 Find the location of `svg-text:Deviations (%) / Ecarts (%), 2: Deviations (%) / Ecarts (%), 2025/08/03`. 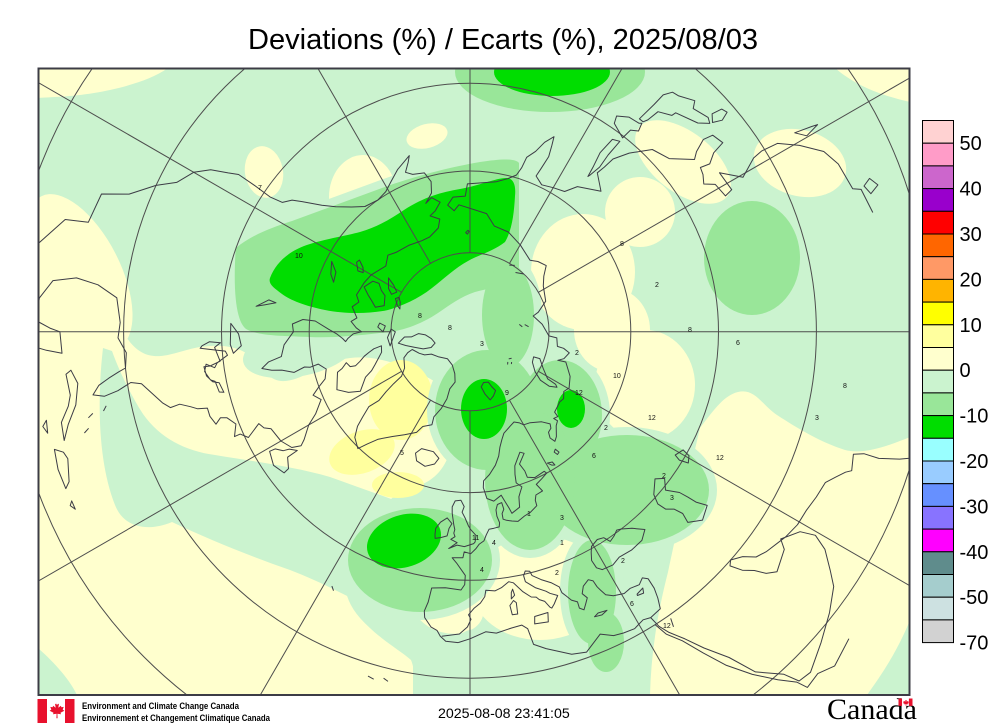

svg-text:Deviations (%) / Ecarts (%), 2: Deviations (%) / Ecarts (%), 2025/08/03 is located at coordinates (503, 40).